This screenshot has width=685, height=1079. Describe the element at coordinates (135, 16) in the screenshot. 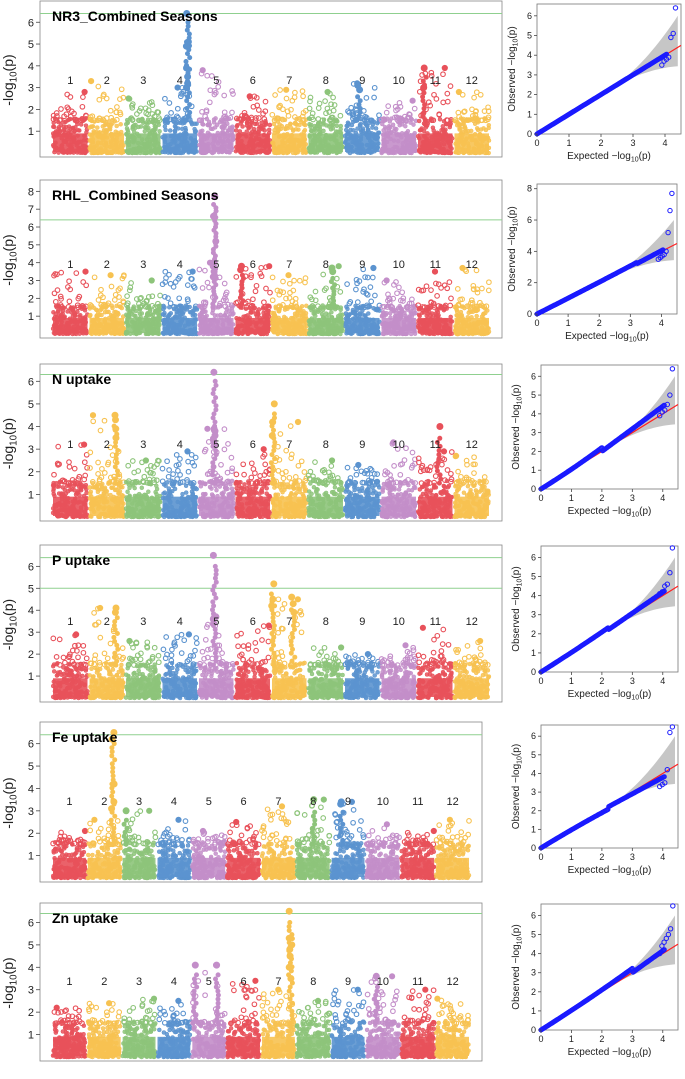

I see `panel-title: NR3_Combined Seasons` at that location.